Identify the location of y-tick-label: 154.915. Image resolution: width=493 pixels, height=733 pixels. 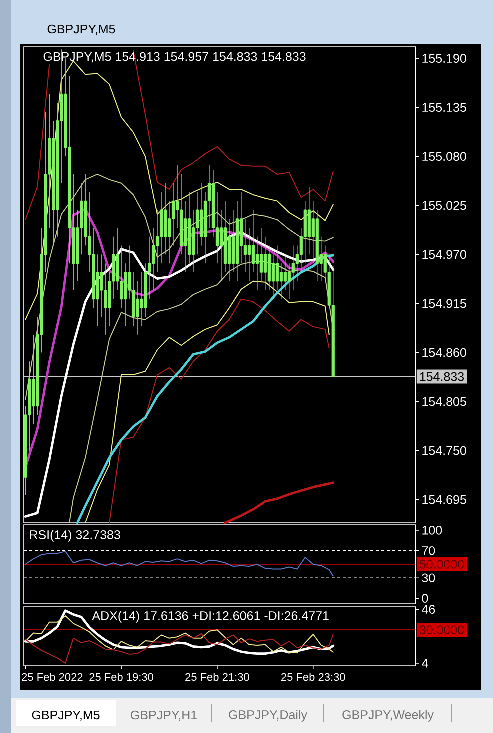
(444, 303).